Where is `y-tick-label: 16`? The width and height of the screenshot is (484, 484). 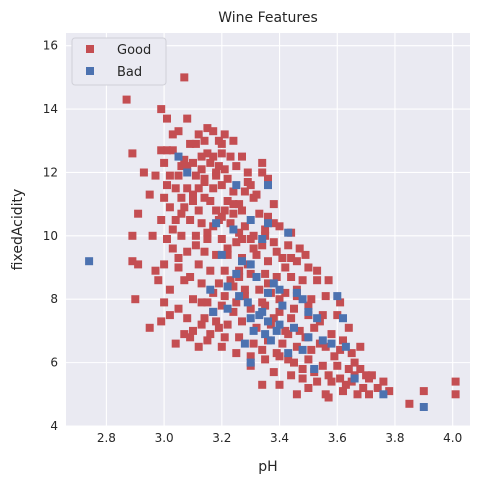 y-tick-label: 16 is located at coordinates (50, 46).